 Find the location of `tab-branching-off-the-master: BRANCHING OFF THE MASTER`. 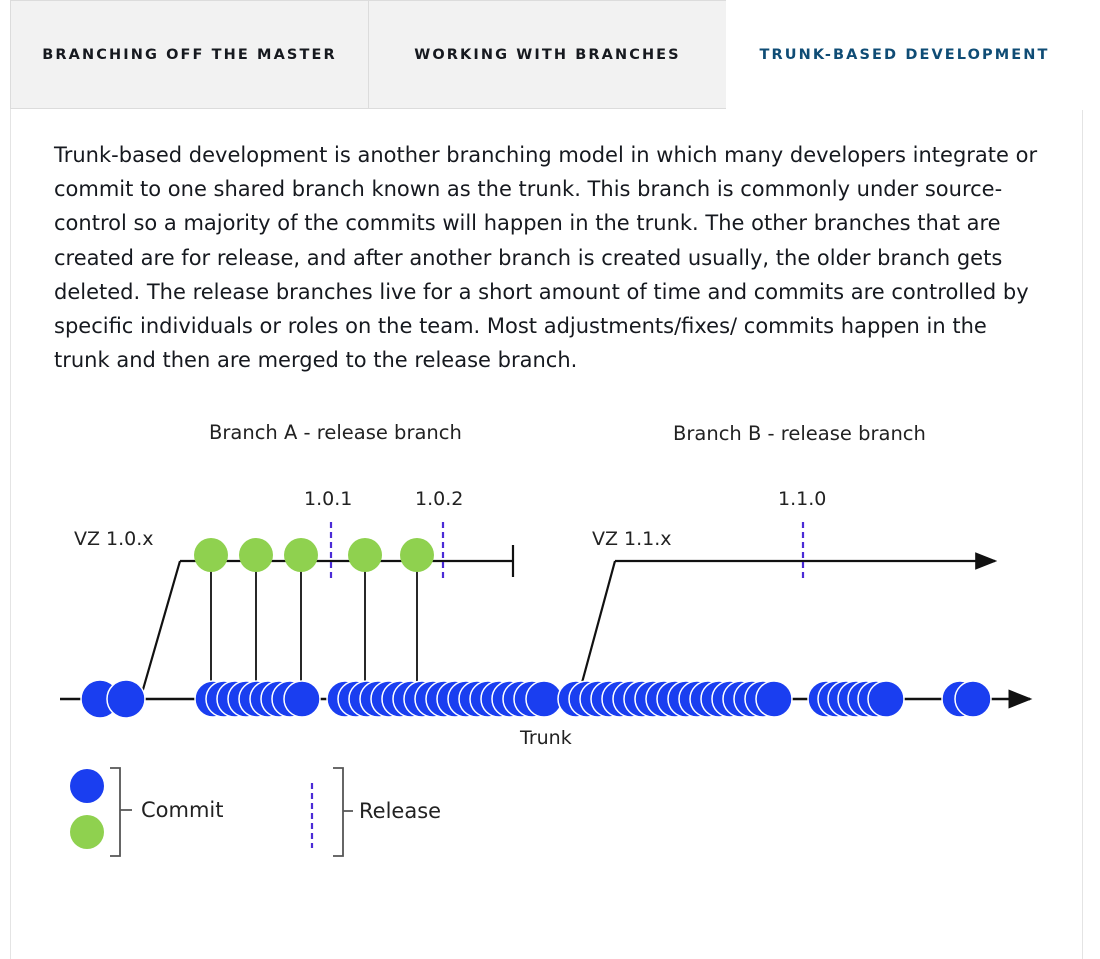

tab-branching-off-the-master: BRANCHING OFF THE MASTER is located at coordinates (189, 54).